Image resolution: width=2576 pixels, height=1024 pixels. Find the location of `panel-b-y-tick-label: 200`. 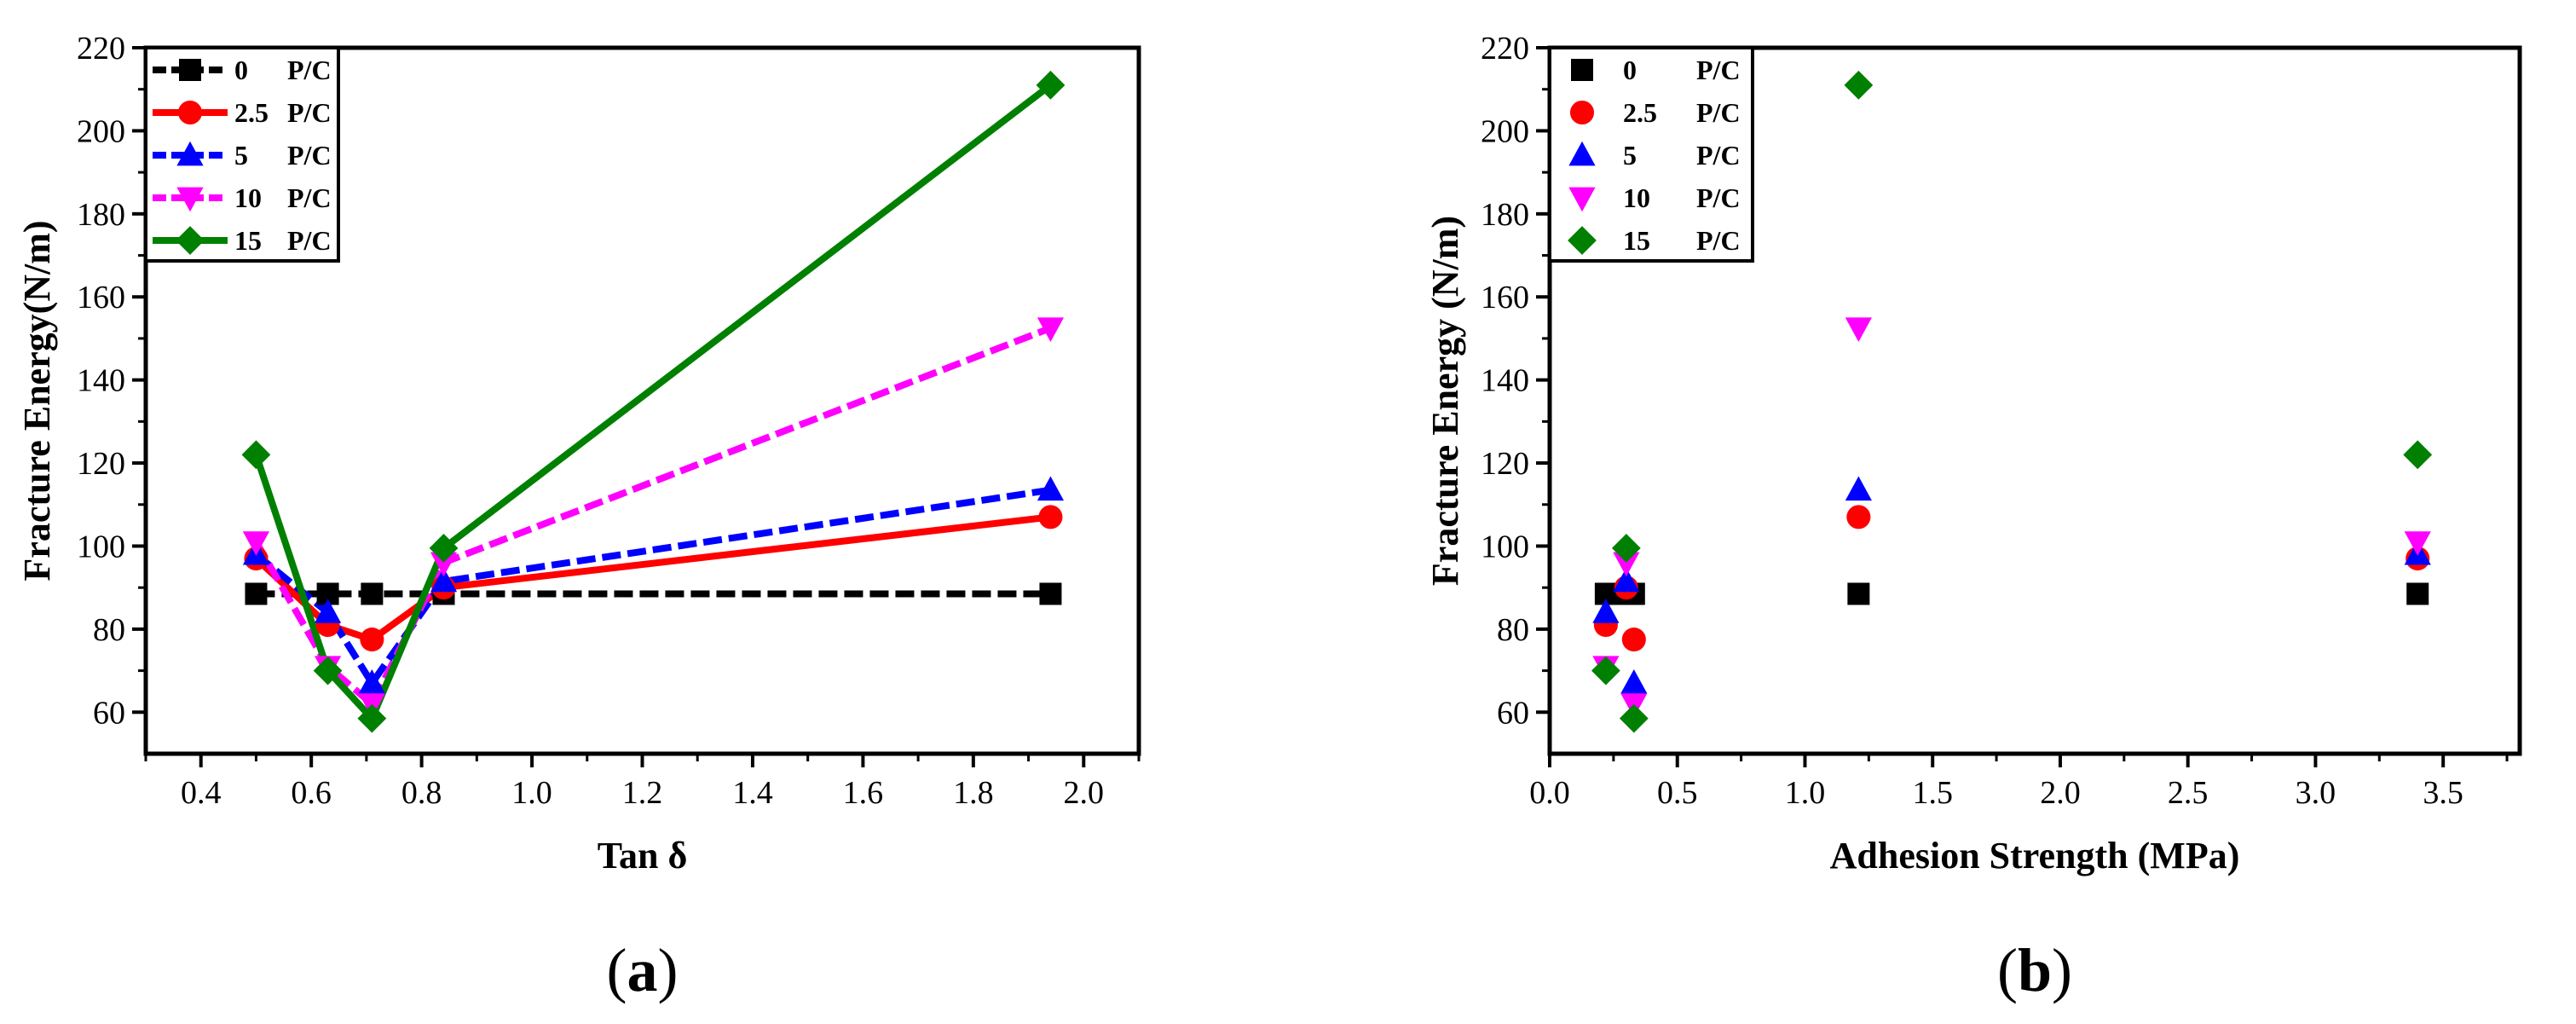

panel-b-y-tick-label: 200 is located at coordinates (1505, 131).